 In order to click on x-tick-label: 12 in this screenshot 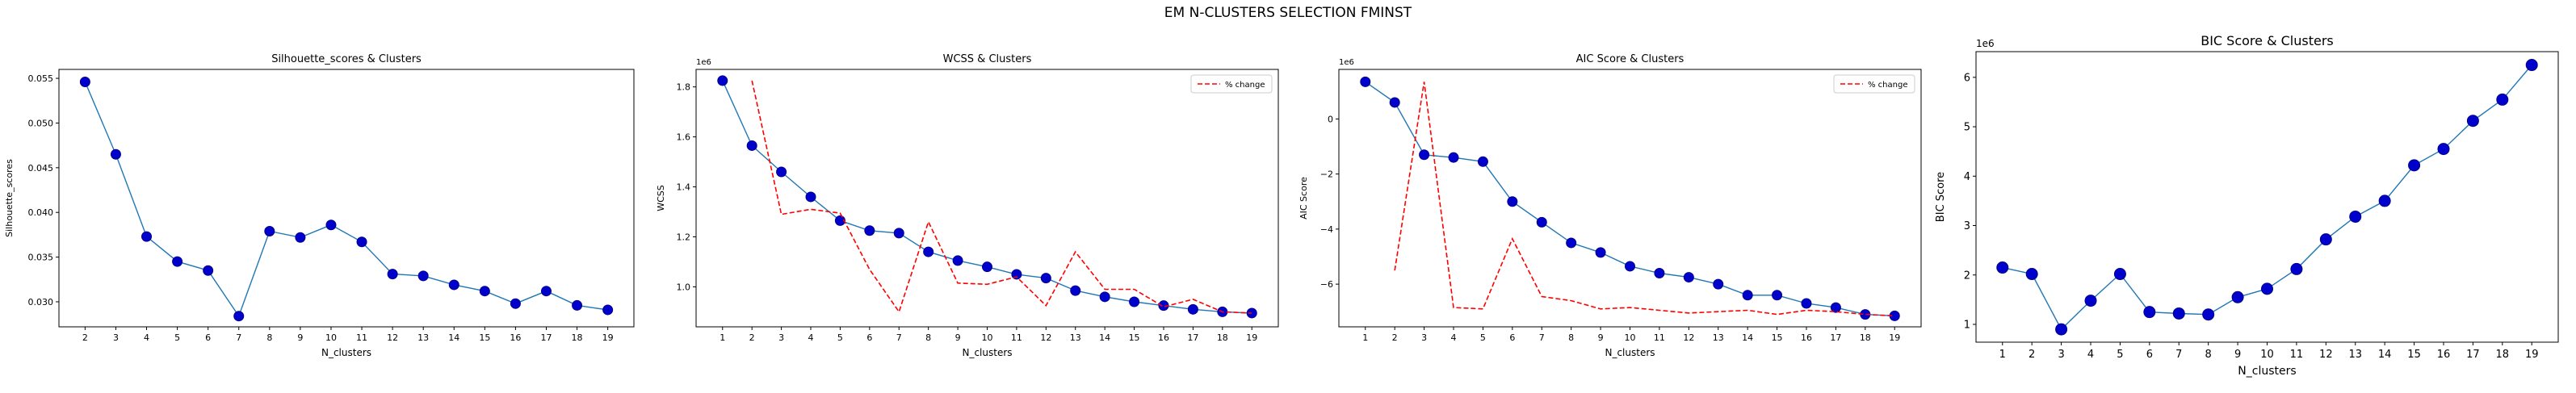, I will do `click(1688, 337)`.